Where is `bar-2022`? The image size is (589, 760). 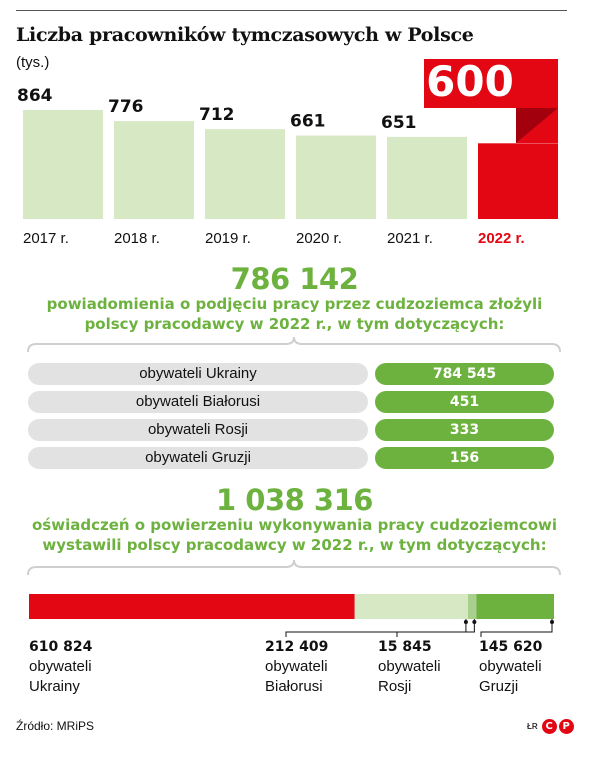 bar-2022 is located at coordinates (518, 181).